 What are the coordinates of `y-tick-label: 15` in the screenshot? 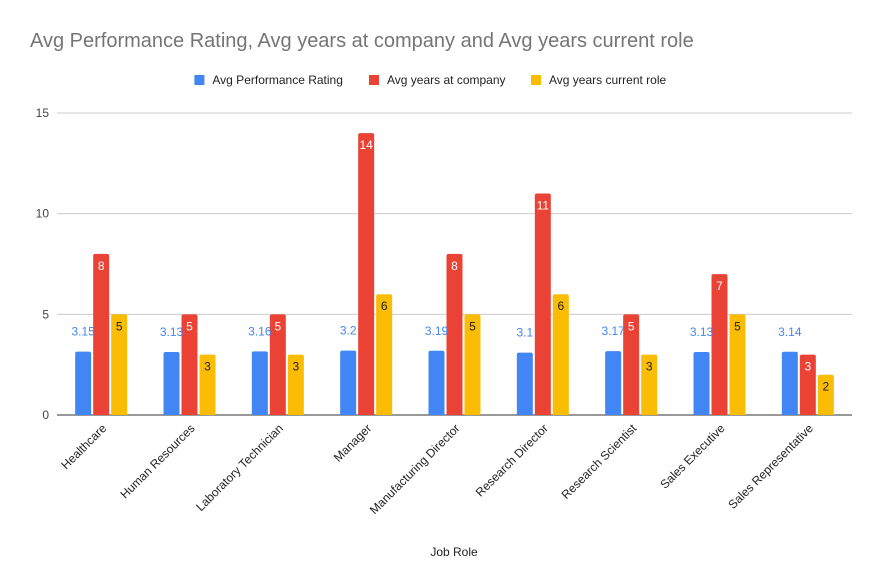 It's located at (43, 113).